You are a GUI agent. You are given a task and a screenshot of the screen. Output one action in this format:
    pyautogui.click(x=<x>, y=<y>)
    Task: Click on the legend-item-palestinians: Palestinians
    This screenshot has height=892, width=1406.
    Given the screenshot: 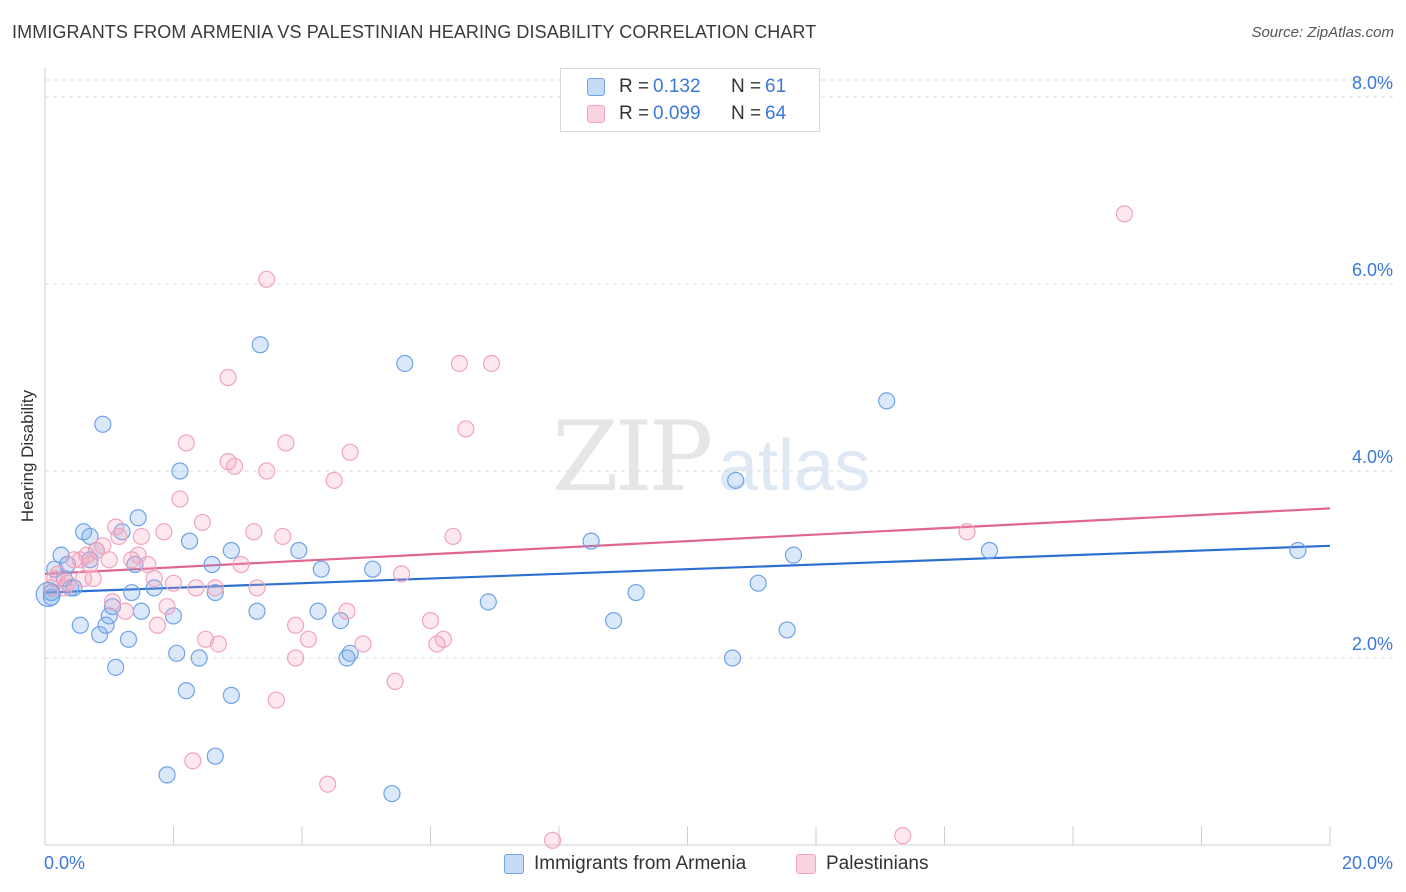 What is the action you would take?
    pyautogui.click(x=862, y=864)
    